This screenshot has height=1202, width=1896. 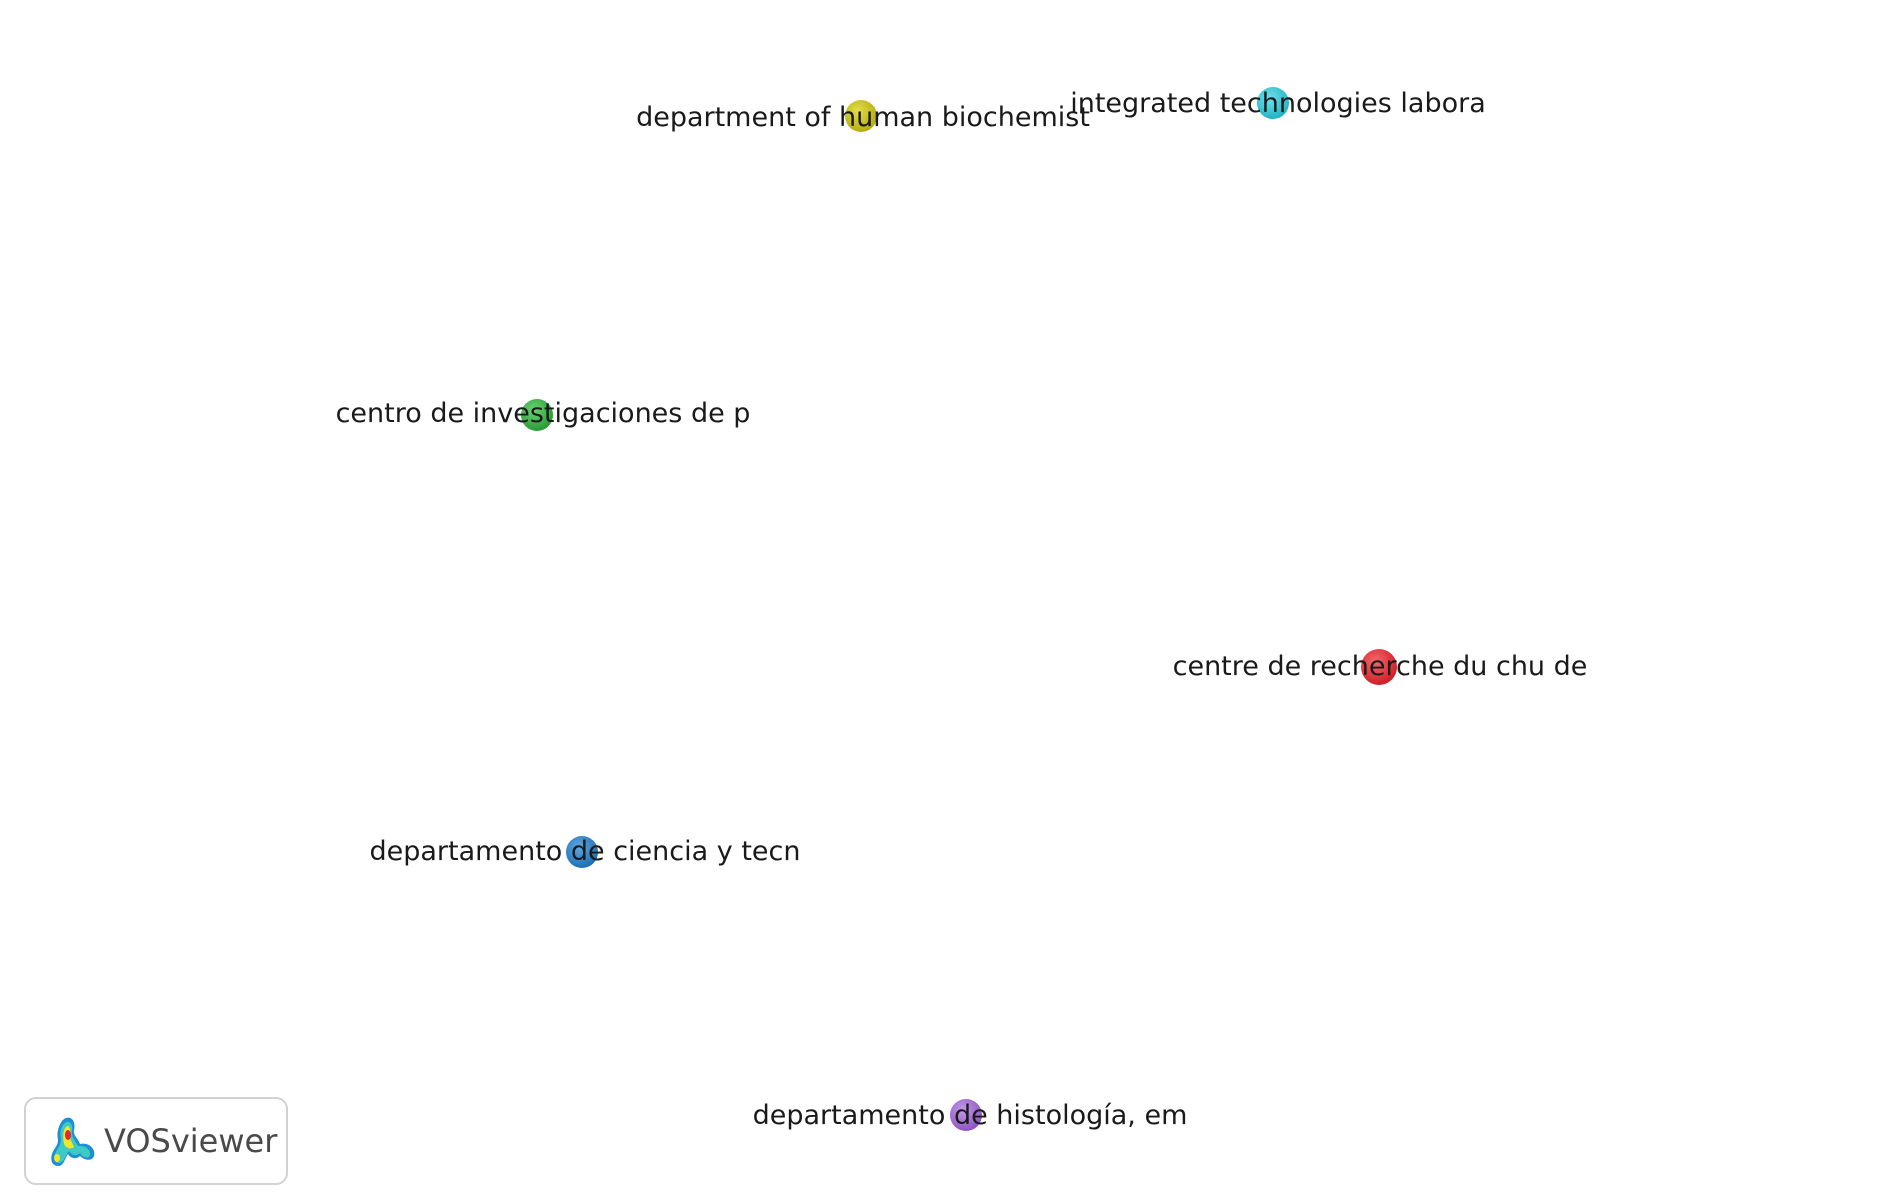 I want to click on node-departamento-de-histologia-em: departamento de histología, em, so click(x=970, y=1115).